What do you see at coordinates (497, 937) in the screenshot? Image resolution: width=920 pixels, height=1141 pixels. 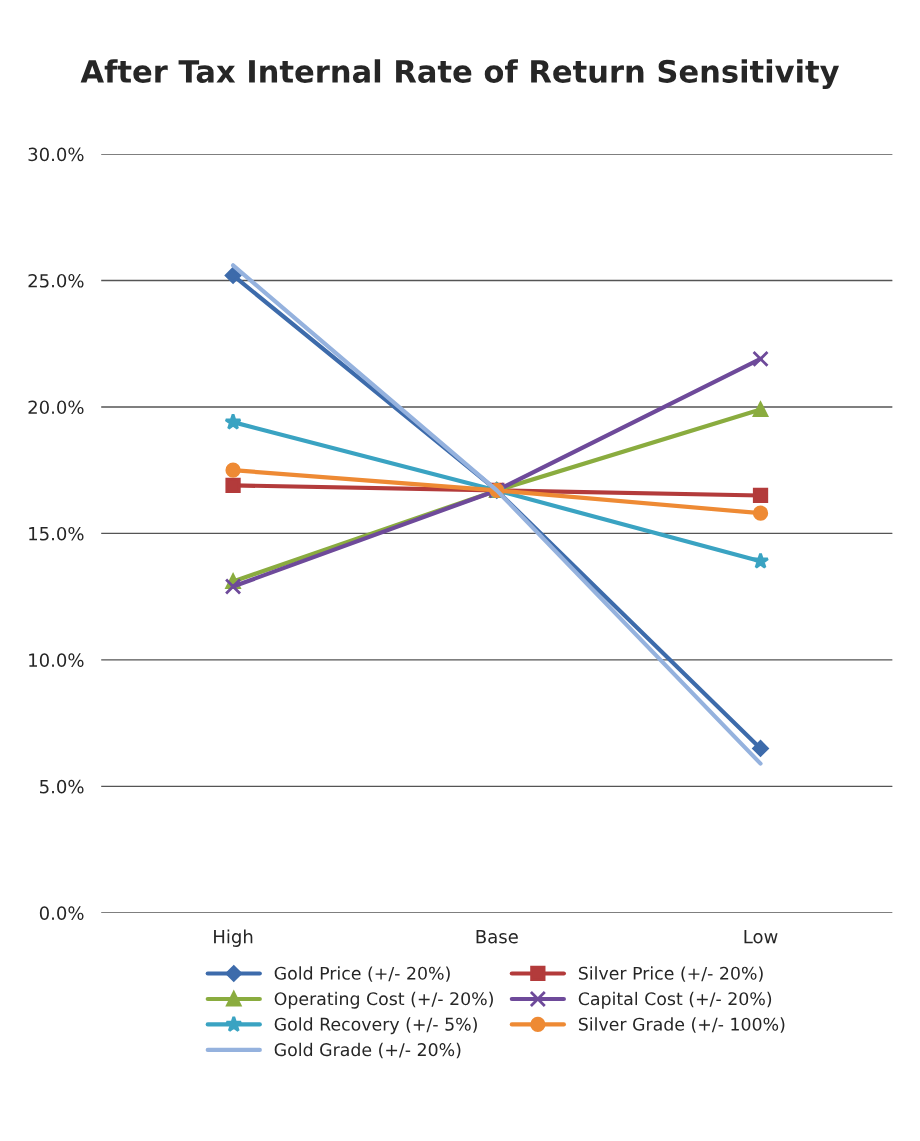 I see `x-tick-label: Base` at bounding box center [497, 937].